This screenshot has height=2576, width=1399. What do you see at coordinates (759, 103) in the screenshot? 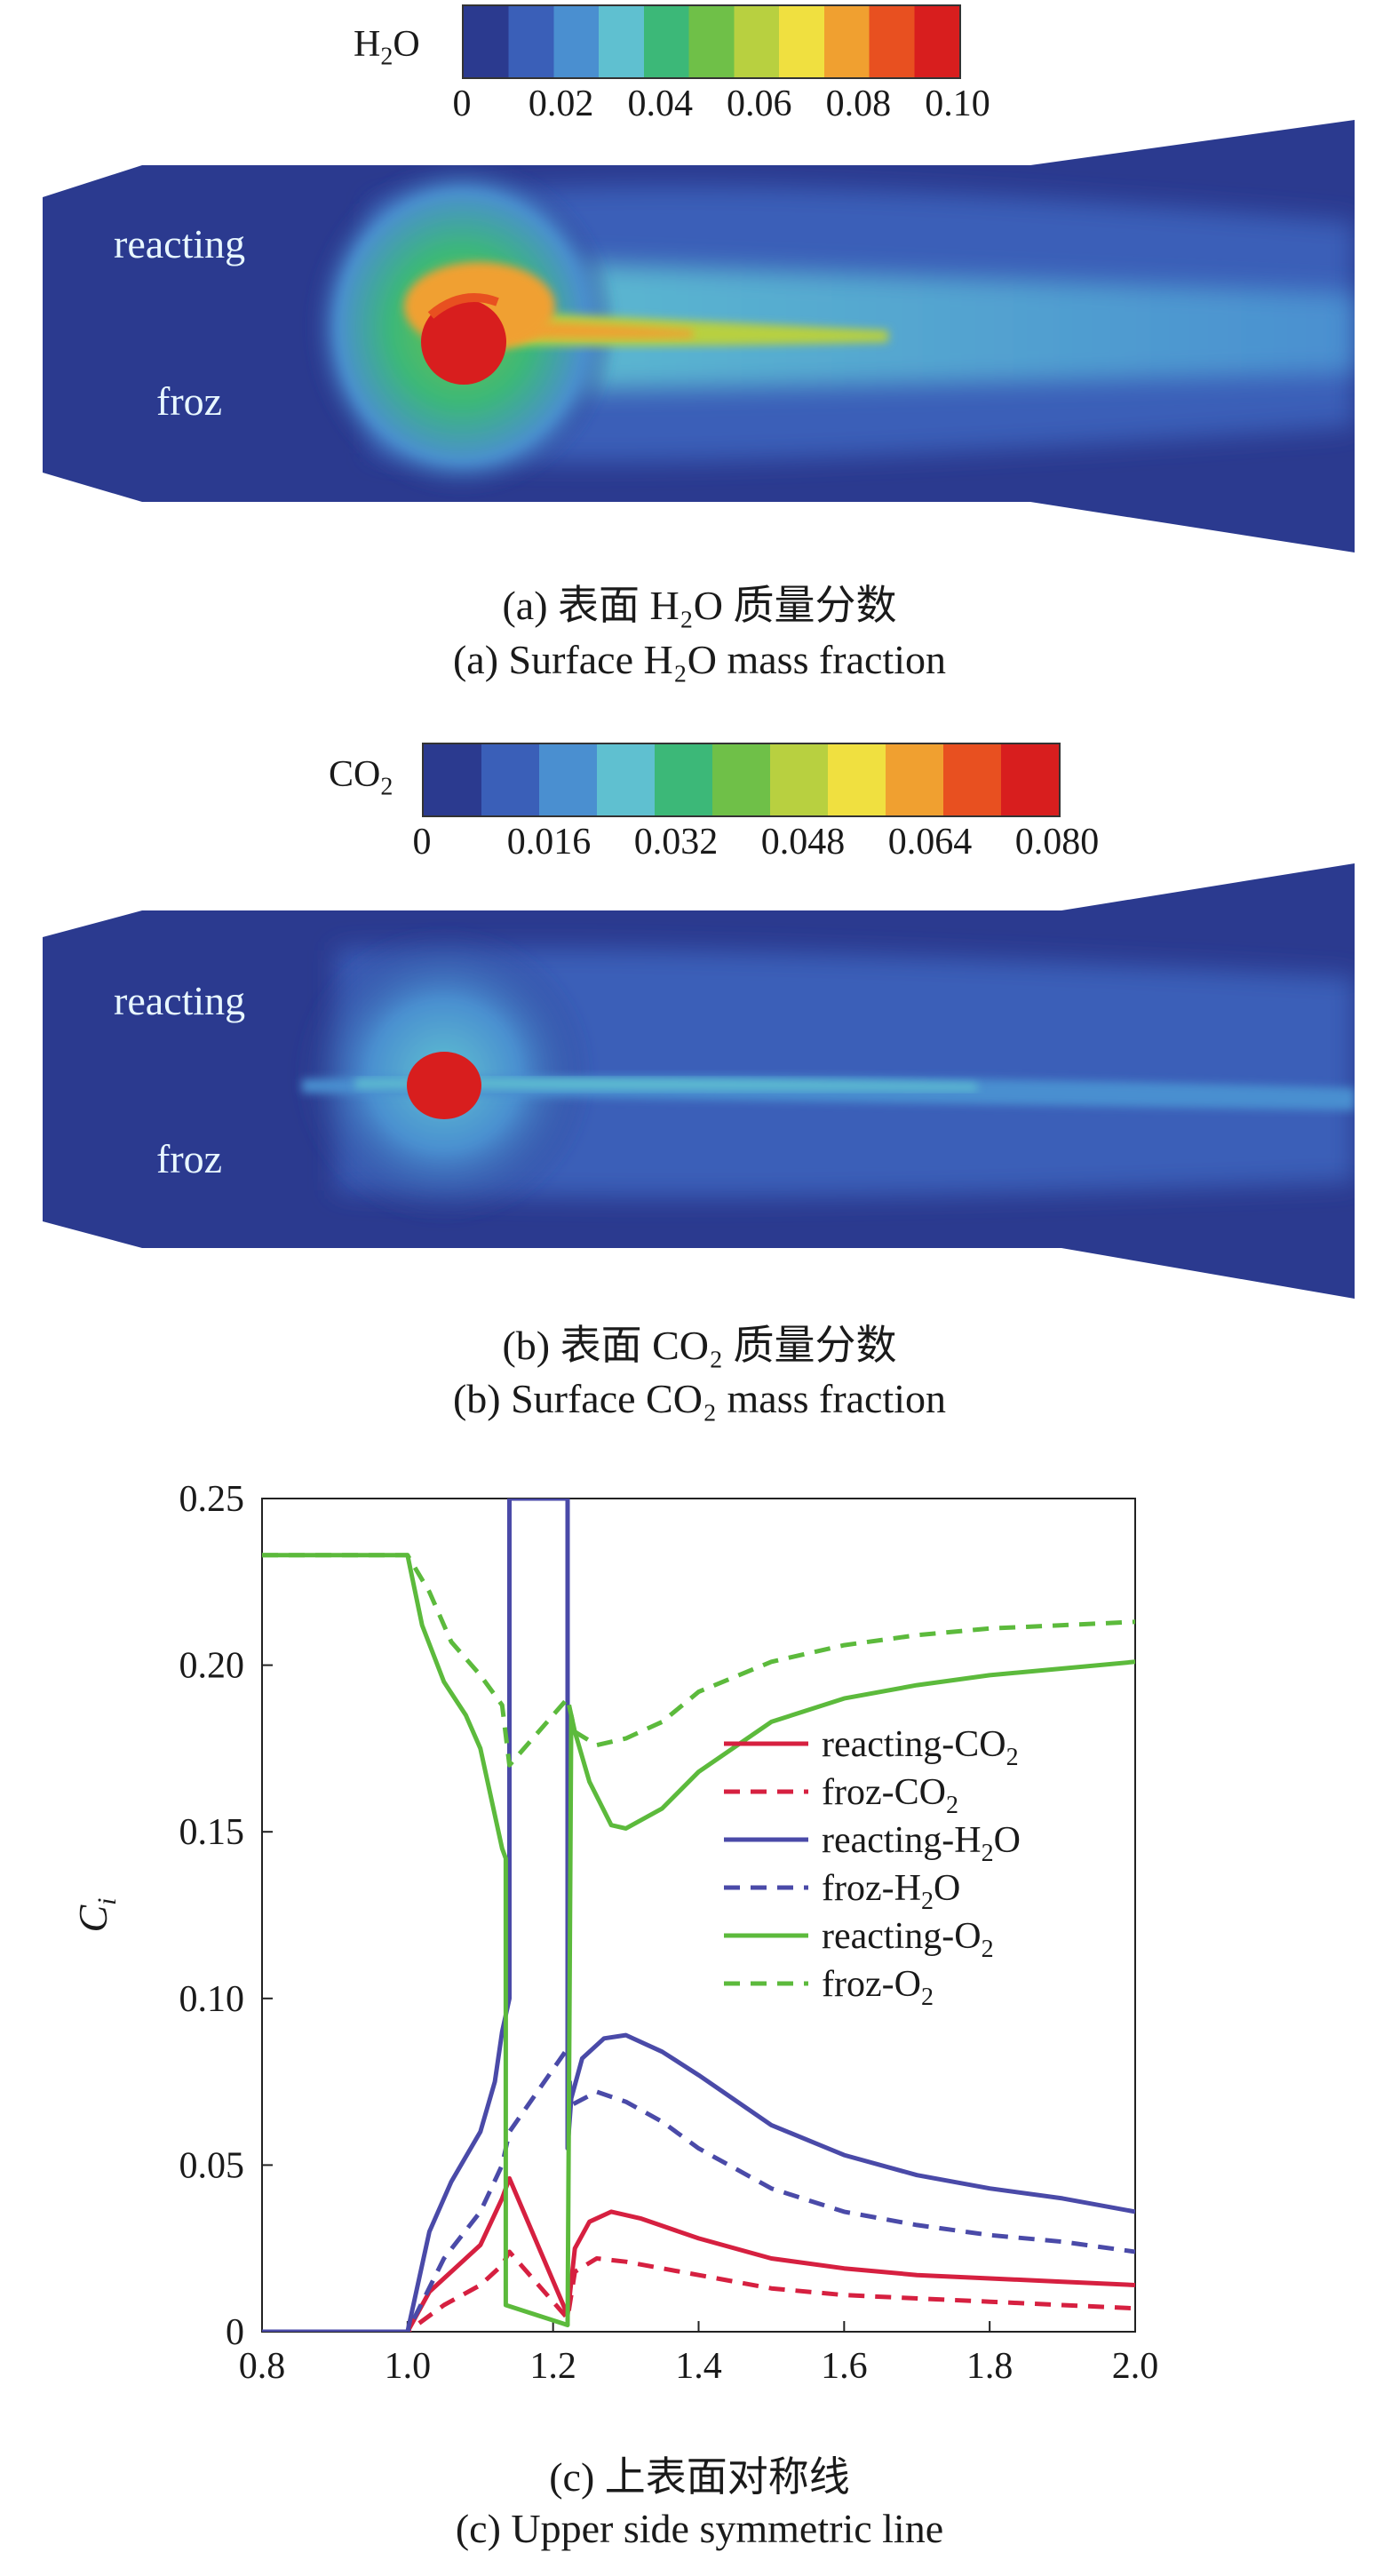
I see `colorbar-tick-label: 0.06` at bounding box center [759, 103].